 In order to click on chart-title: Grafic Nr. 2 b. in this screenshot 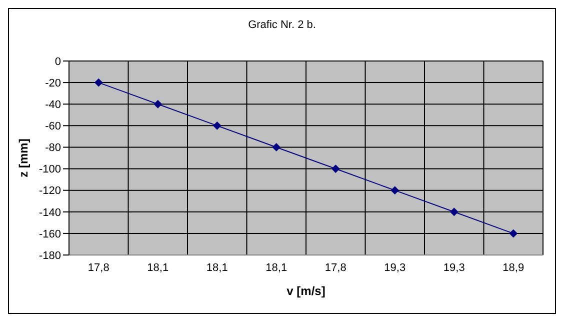, I will do `click(282, 25)`.